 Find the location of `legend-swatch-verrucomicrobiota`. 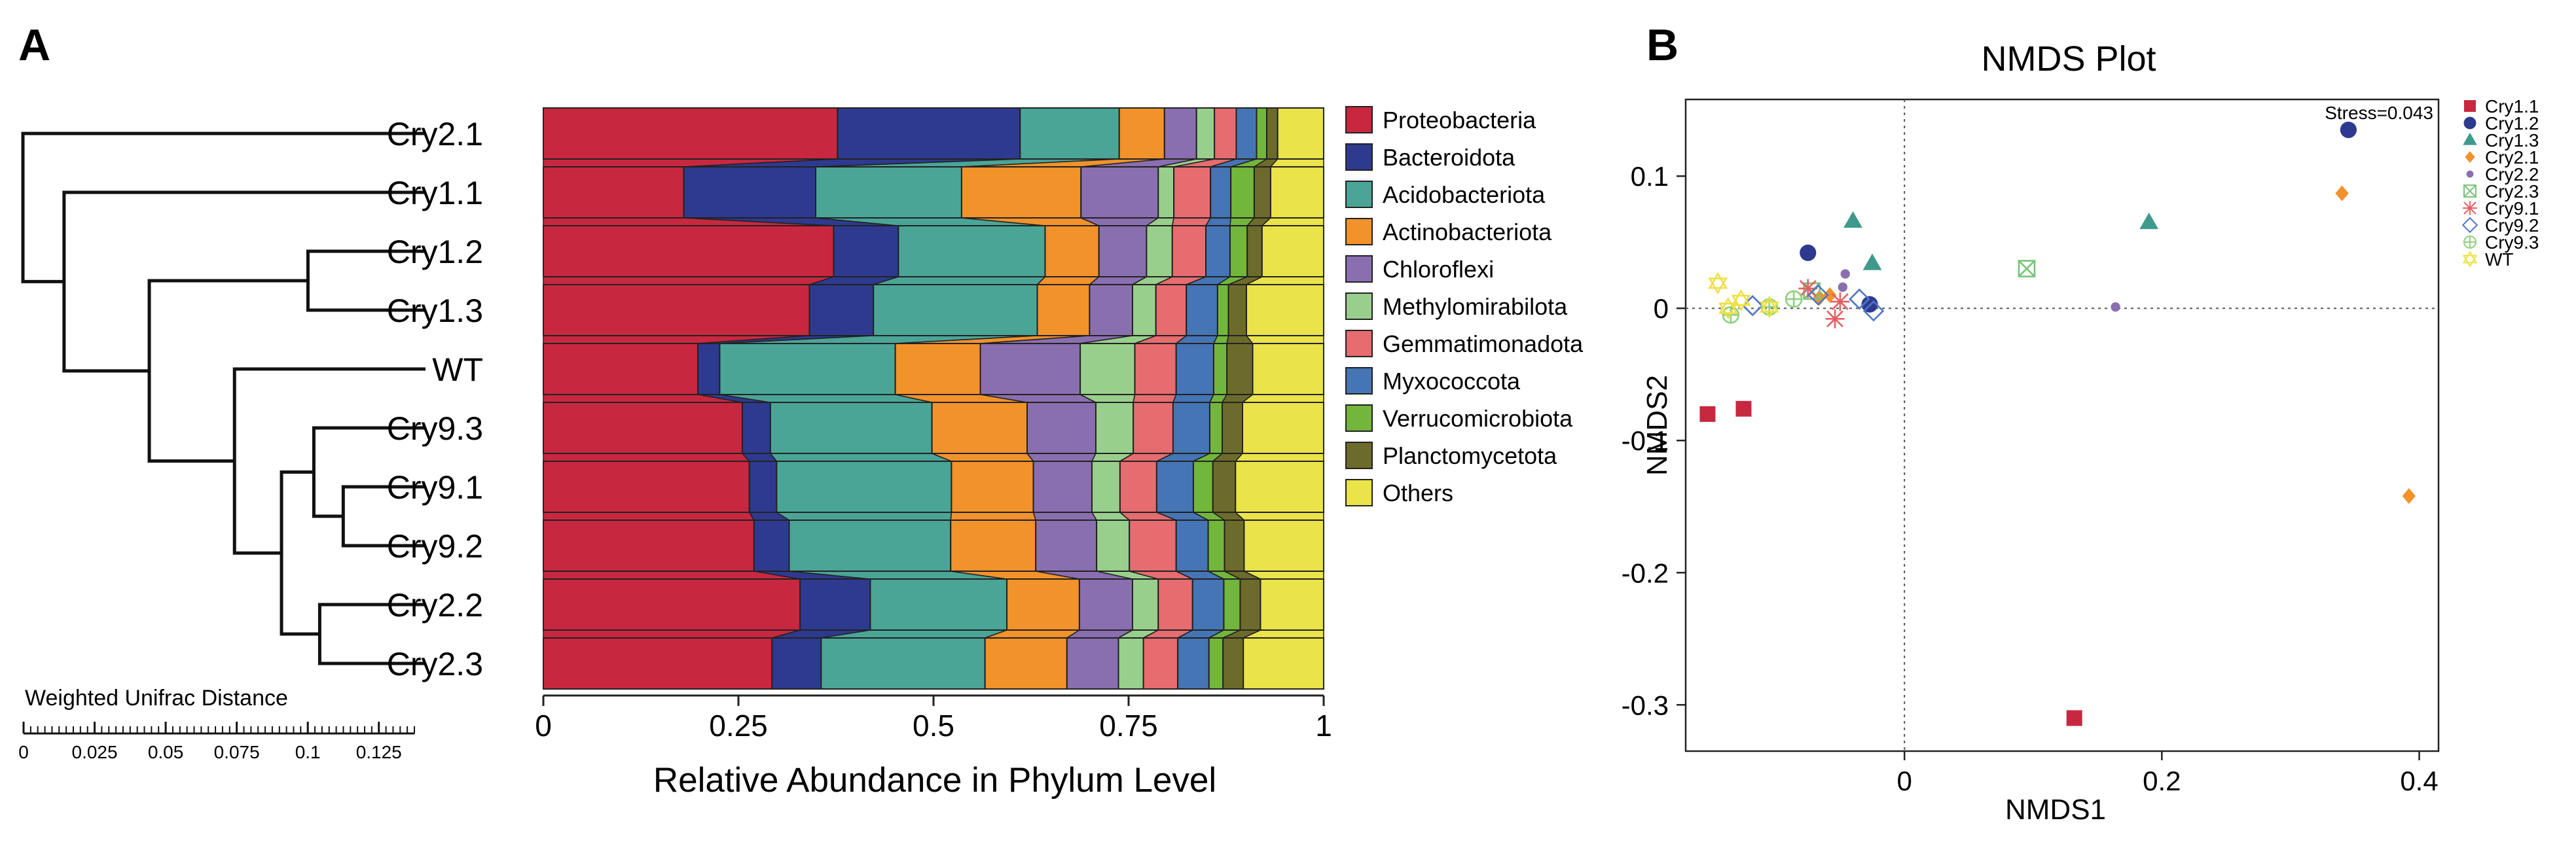

legend-swatch-verrucomicrobiota is located at coordinates (1359, 418).